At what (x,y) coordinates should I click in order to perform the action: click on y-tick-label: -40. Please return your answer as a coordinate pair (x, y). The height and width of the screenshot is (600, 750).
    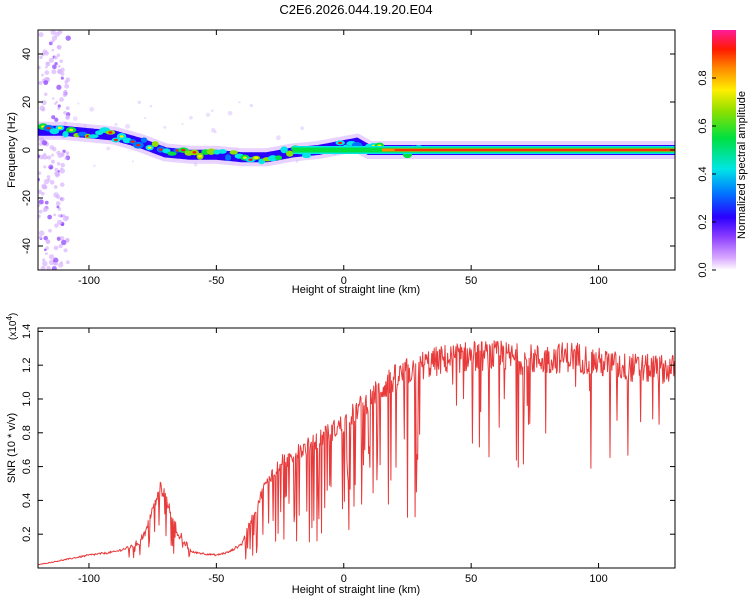
    Looking at the image, I should click on (27, 246).